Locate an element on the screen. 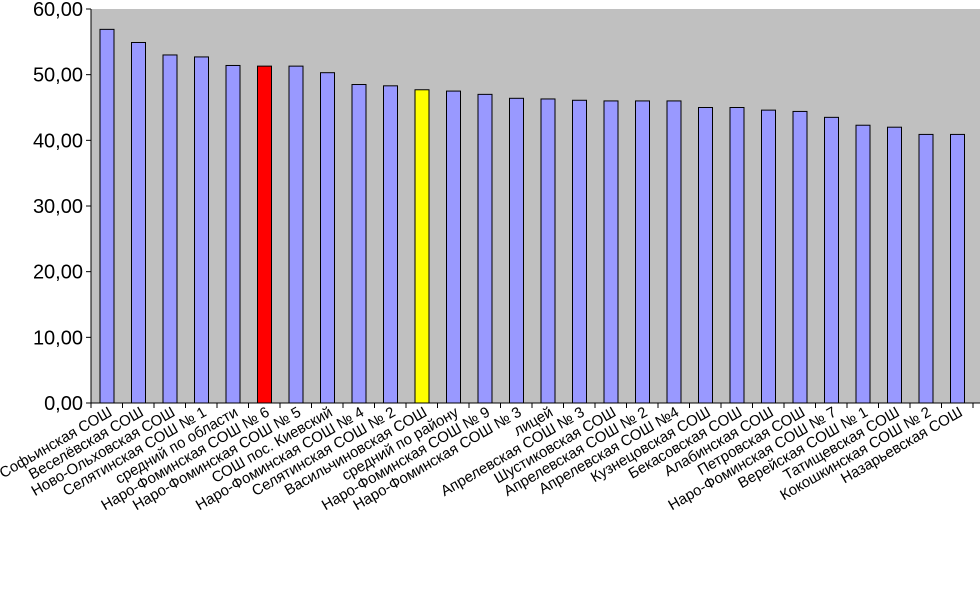 This screenshot has width=980, height=589. y-tick-label: 50,00 is located at coordinates (58, 76).